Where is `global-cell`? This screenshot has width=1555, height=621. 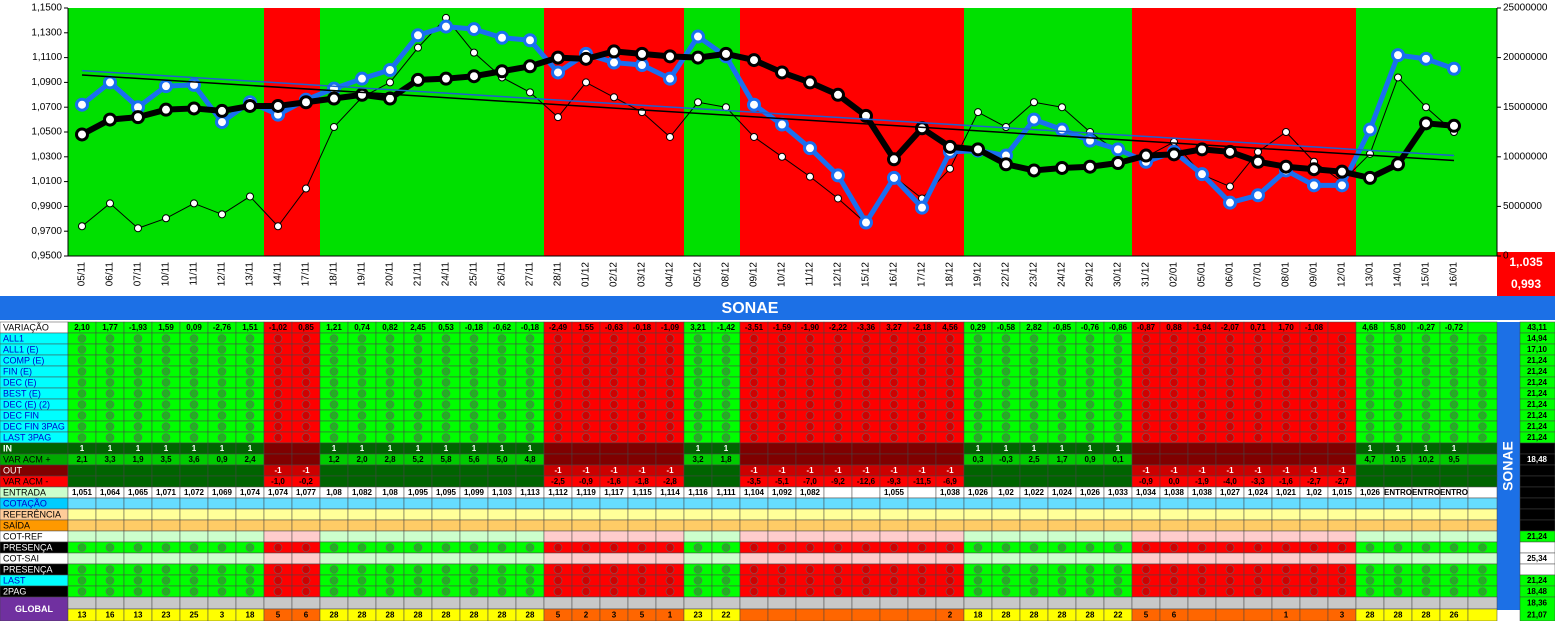
global-cell is located at coordinates (838, 614).